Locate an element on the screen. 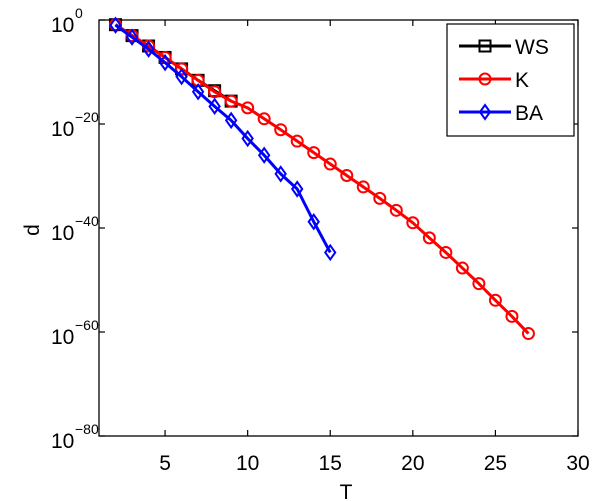 The width and height of the screenshot is (599, 501). x-tick-label: 20 is located at coordinates (412, 463).